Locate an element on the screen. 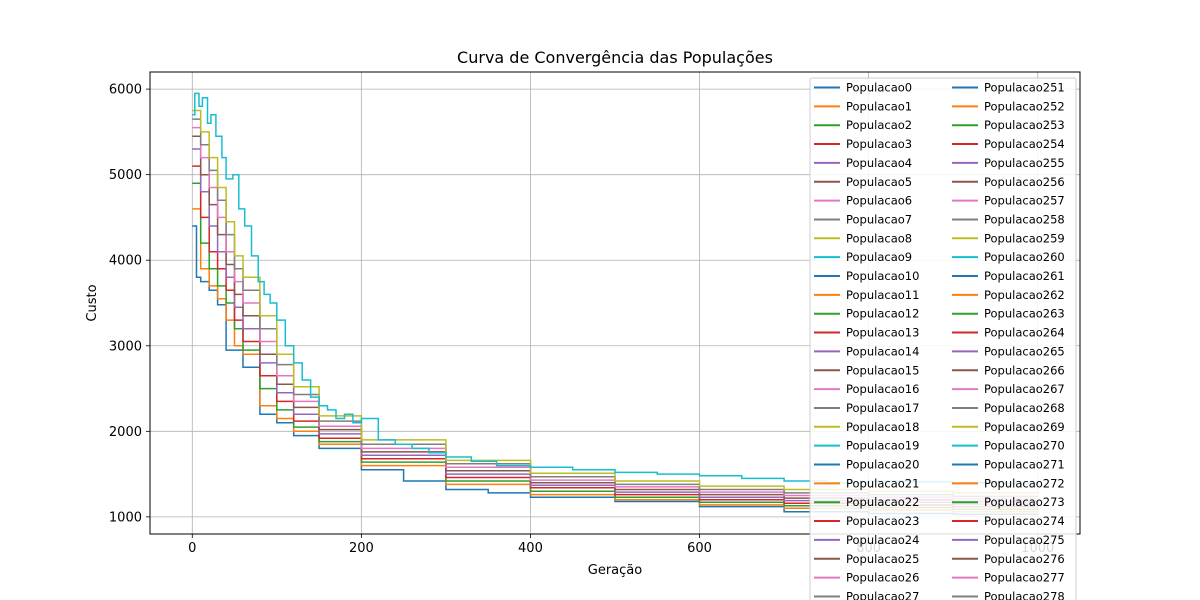 This screenshot has width=1200, height=600. y-tick-label: 6000 is located at coordinates (125, 90).